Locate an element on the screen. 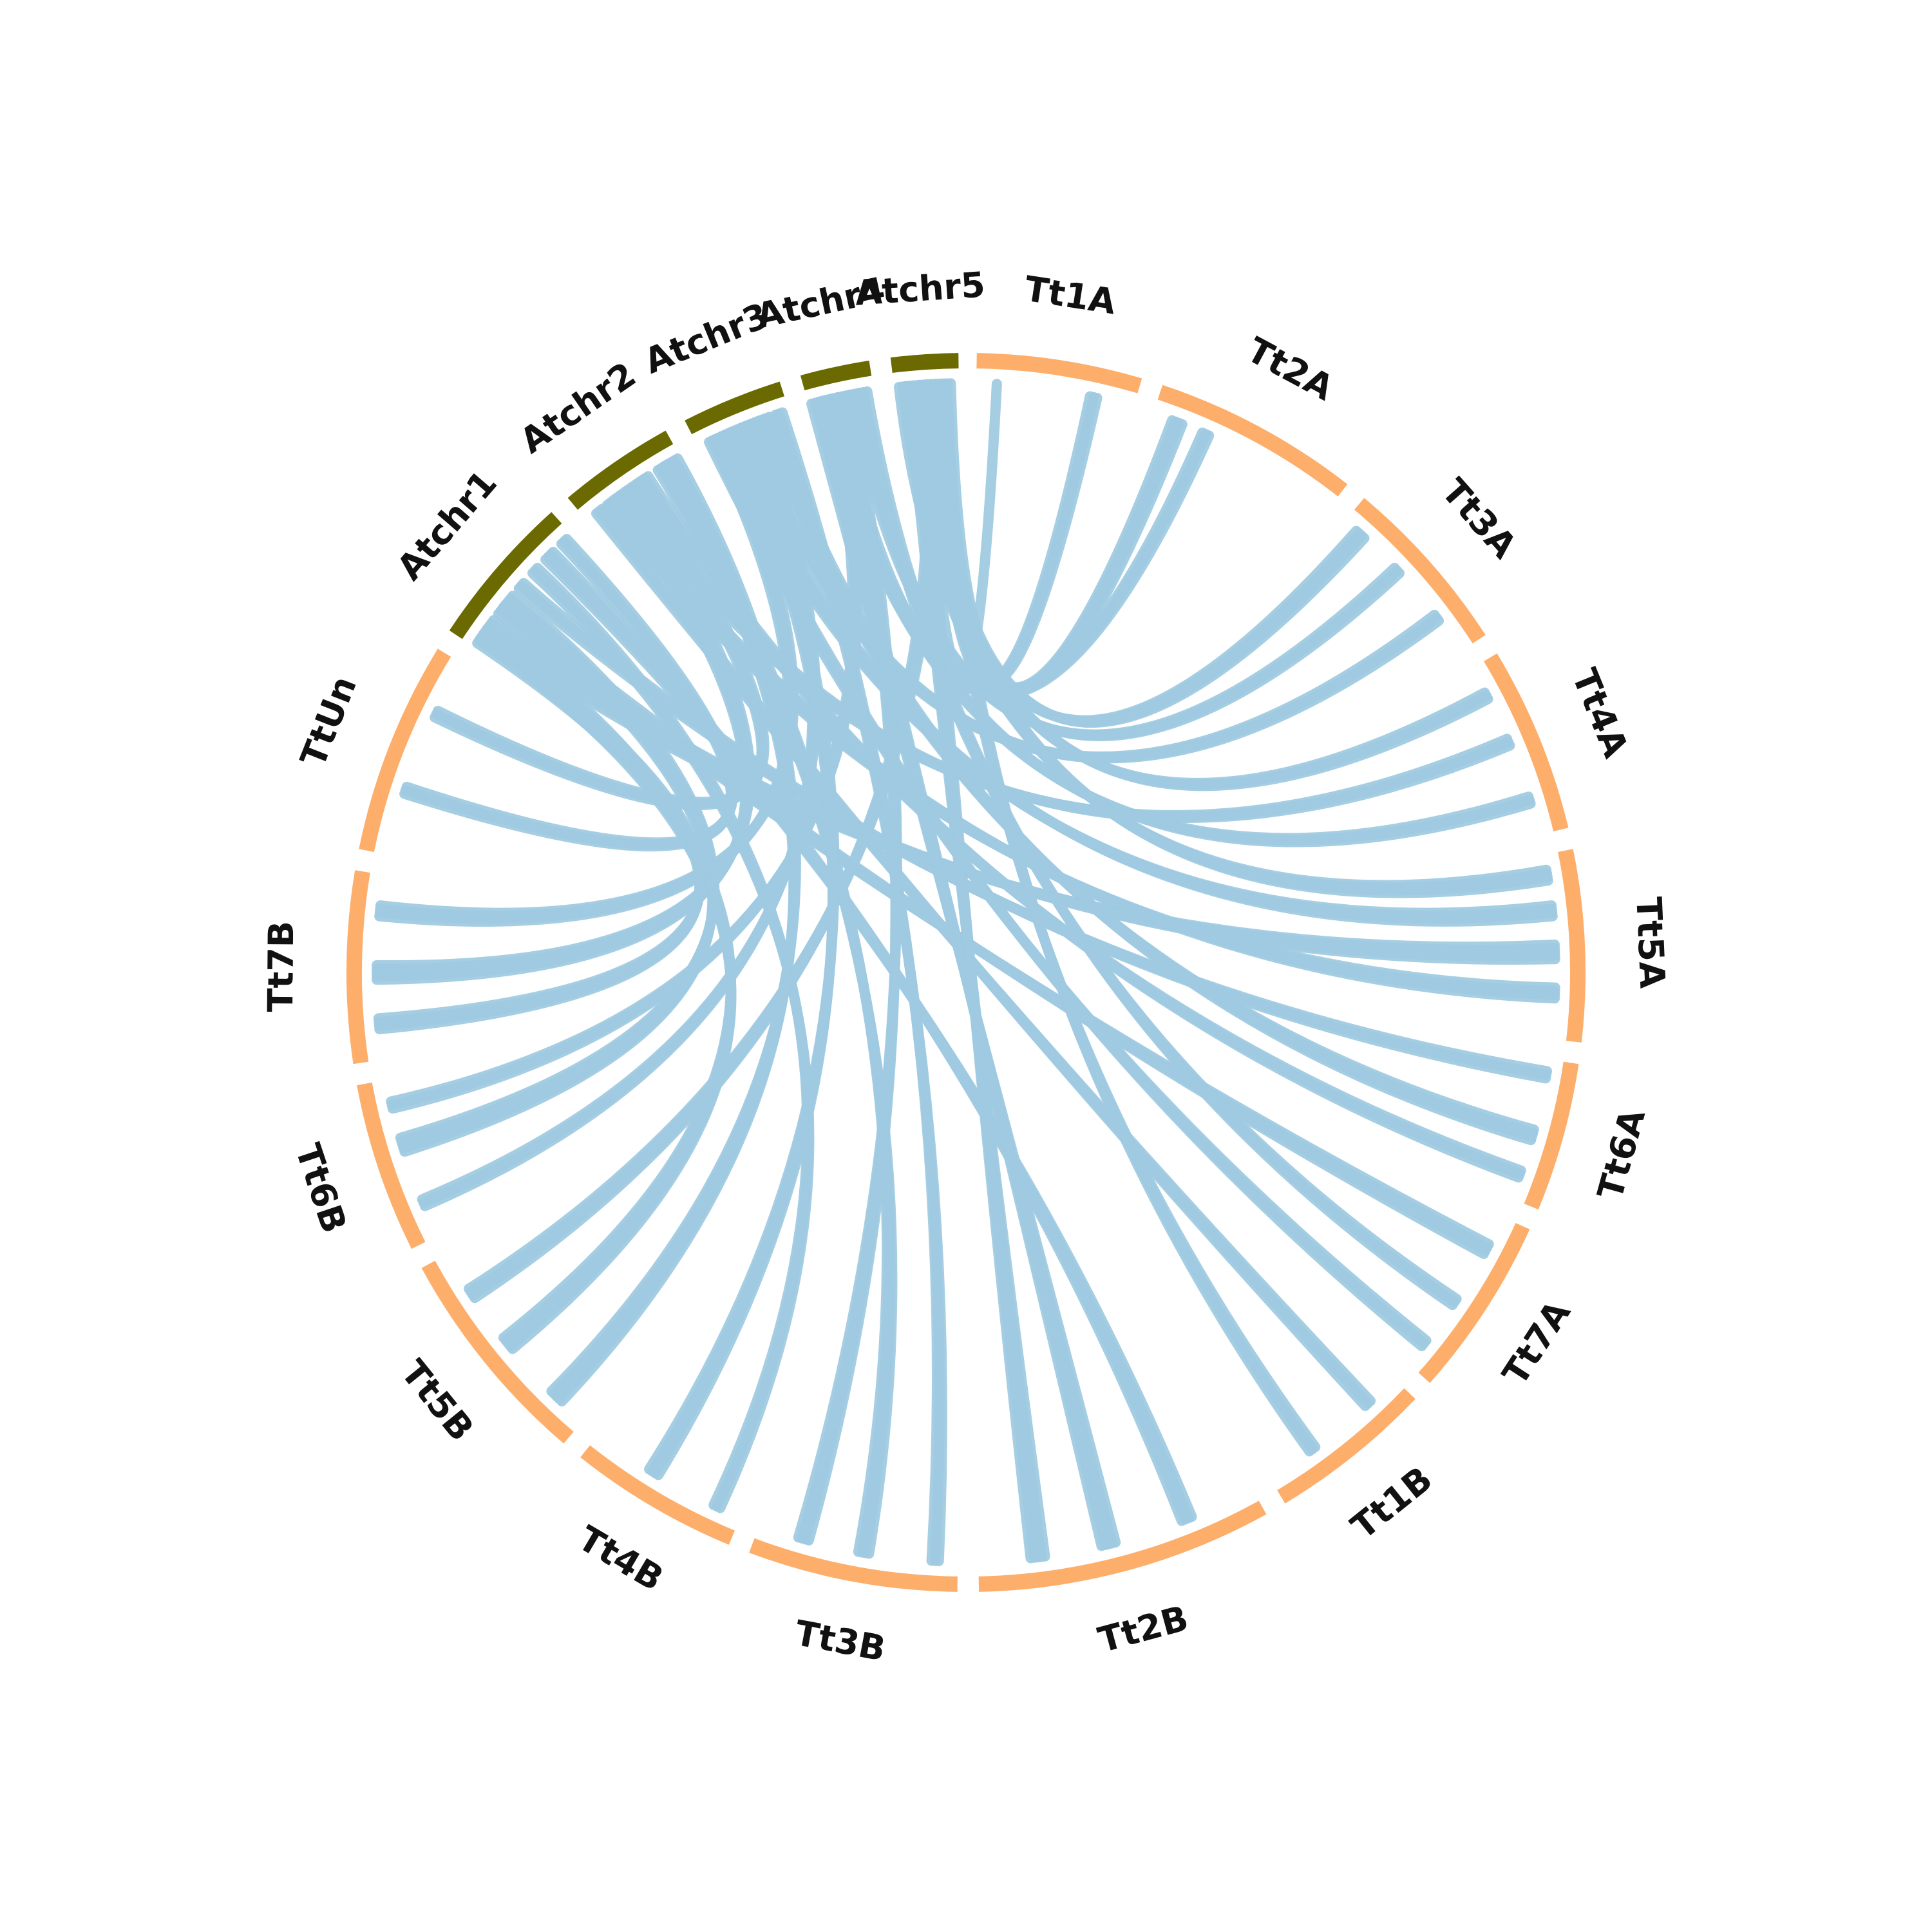 The image size is (1932, 1932). segment-label-tt7a: Tt7A is located at coordinates (1537, 1343).